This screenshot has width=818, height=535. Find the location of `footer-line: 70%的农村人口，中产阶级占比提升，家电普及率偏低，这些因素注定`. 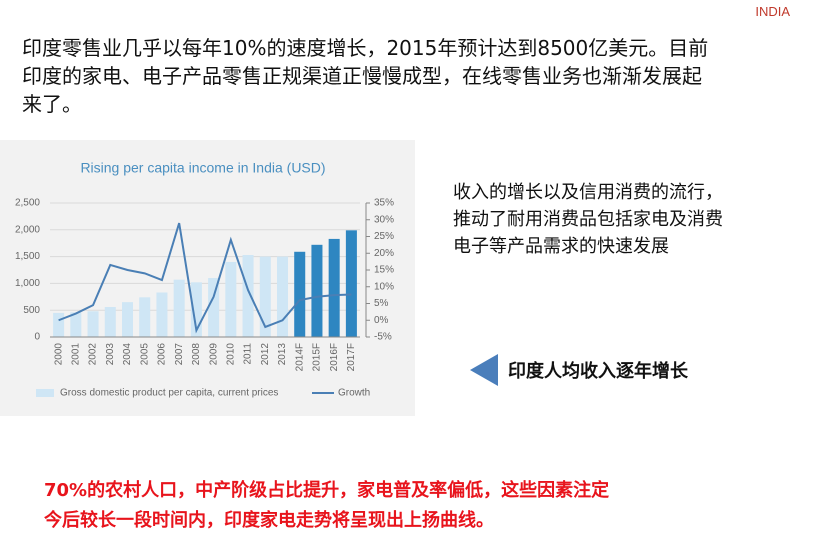

footer-line: 70%的农村人口，中产阶级占比提升，家电普及率偏低，这些因素注定 is located at coordinates (327, 490).